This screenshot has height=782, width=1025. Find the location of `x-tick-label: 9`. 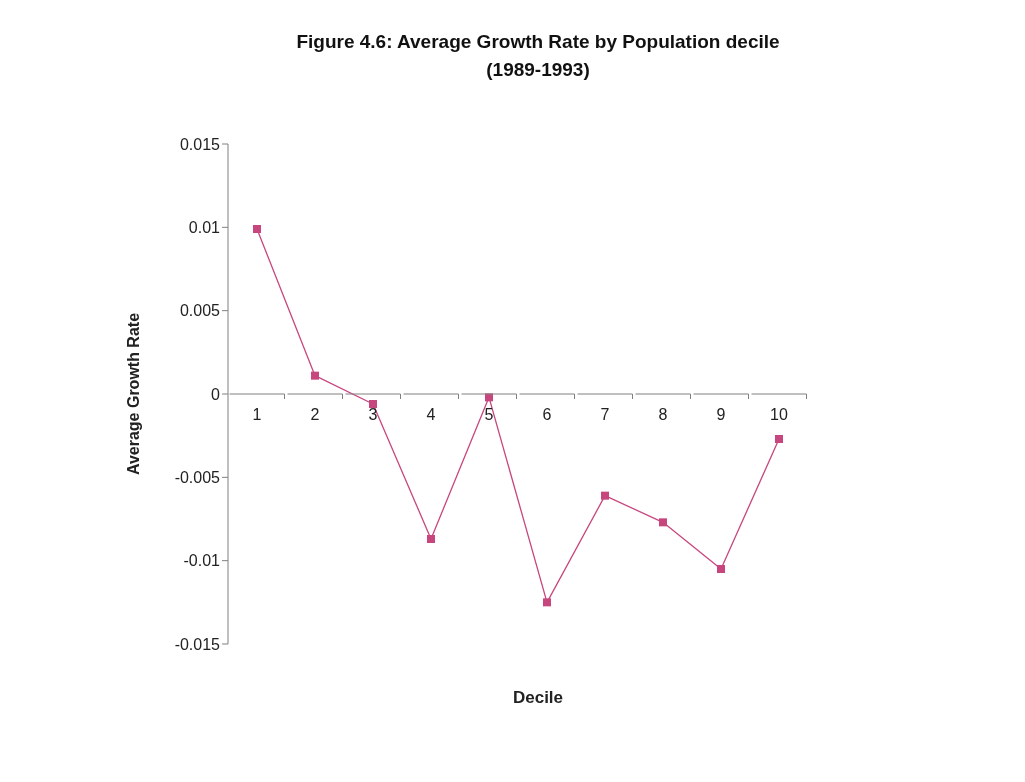

x-tick-label: 9 is located at coordinates (721, 414).